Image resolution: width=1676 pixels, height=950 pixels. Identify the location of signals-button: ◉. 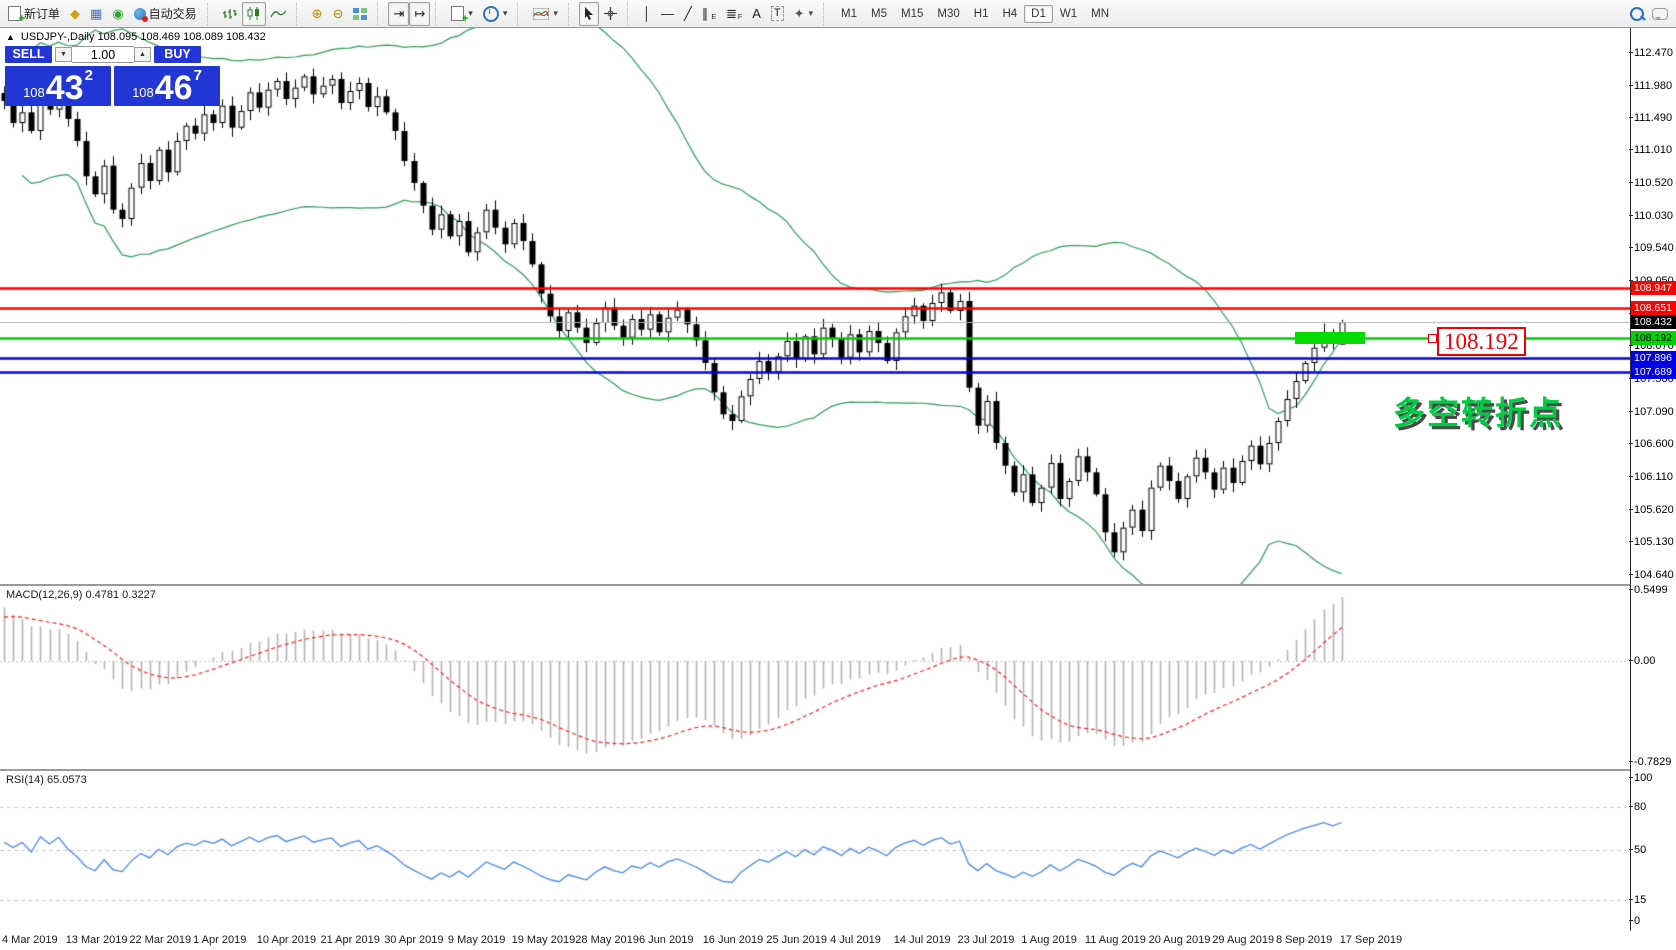
(117, 14).